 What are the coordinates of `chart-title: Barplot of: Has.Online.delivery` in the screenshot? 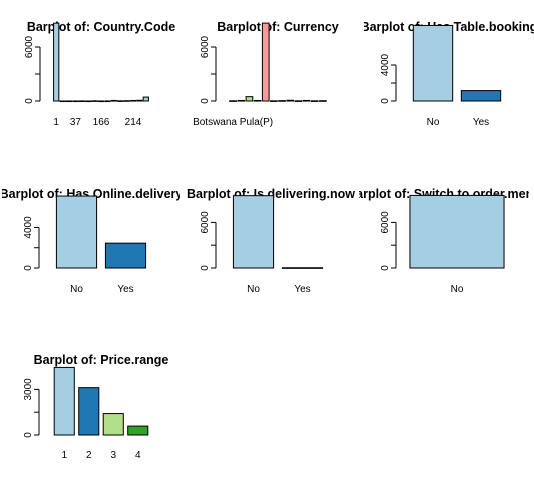 It's located at (91, 194).